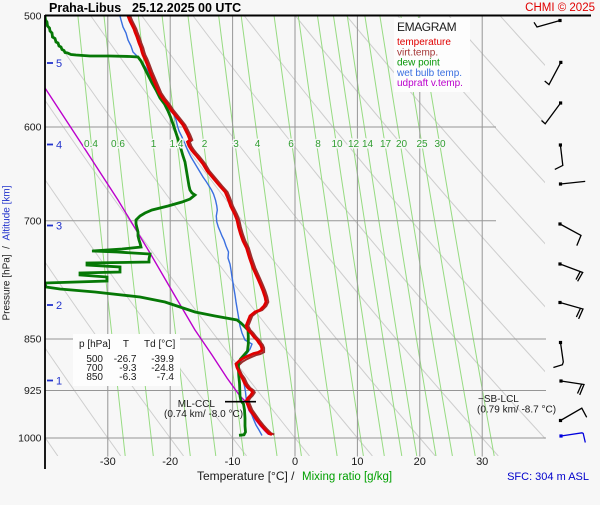  I want to click on svg-text: 17, so click(386, 144).